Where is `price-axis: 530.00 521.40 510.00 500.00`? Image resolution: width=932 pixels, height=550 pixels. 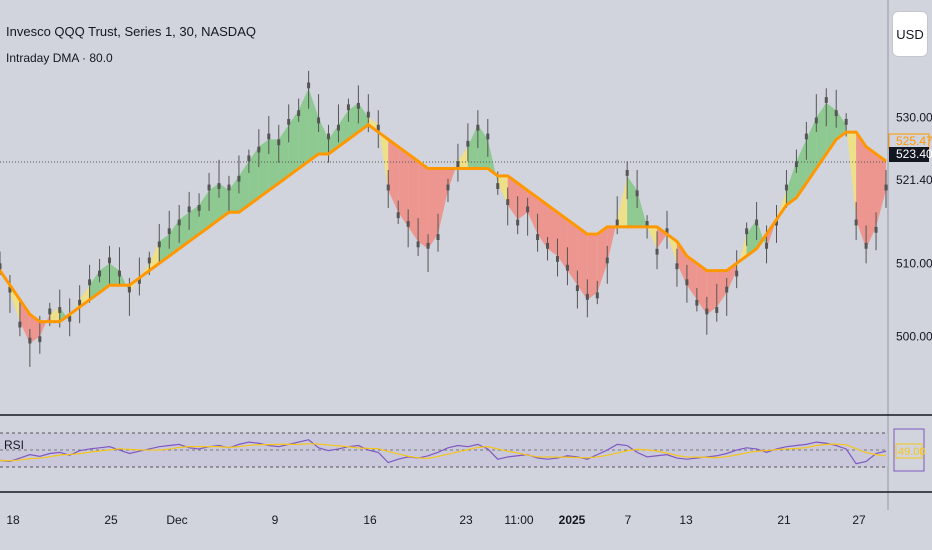 price-axis: 530.00 521.40 510.00 500.00 is located at coordinates (914, 227).